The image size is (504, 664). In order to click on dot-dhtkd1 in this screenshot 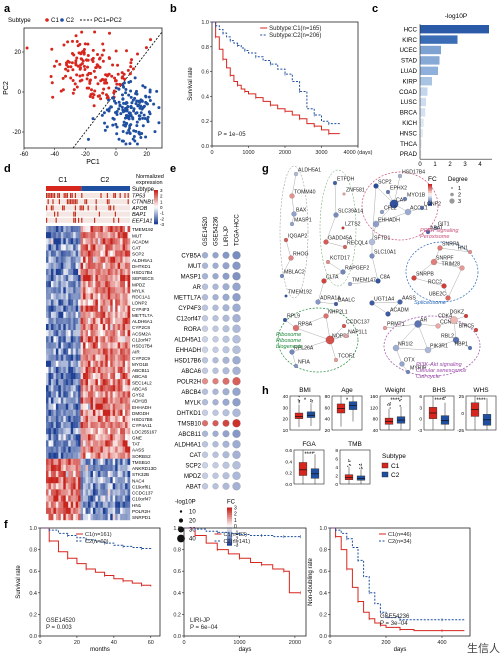, I will do `click(236, 412)`.